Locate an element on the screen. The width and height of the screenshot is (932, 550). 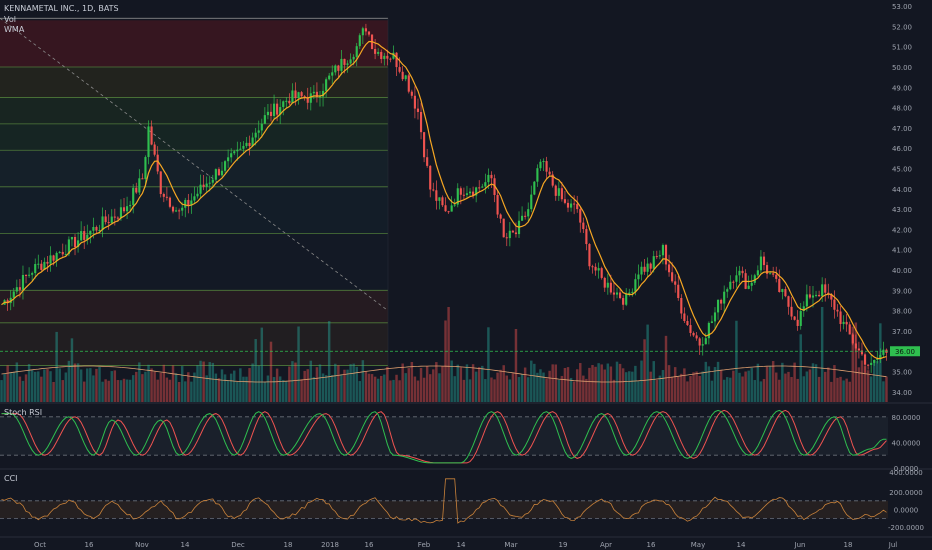
time-tick-label: Apr is located at coordinates (606, 545).